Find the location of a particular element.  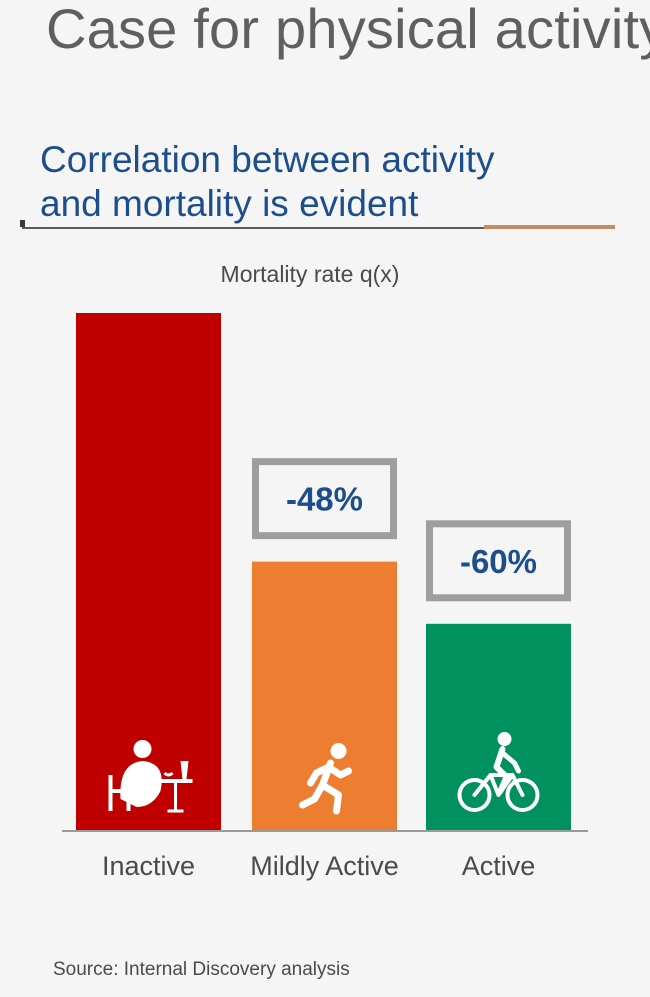

rule-marker is located at coordinates (22, 223).